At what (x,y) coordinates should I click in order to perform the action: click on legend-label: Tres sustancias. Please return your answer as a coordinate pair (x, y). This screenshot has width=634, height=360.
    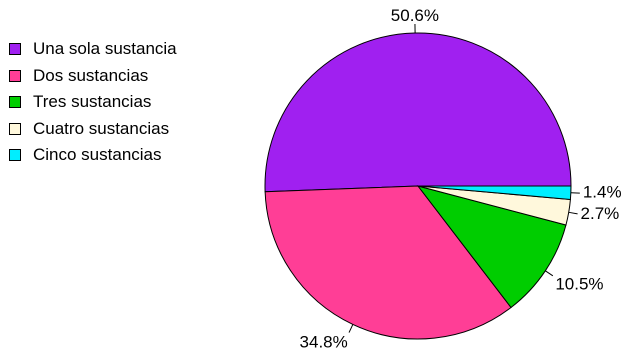
    Looking at the image, I should click on (92, 102).